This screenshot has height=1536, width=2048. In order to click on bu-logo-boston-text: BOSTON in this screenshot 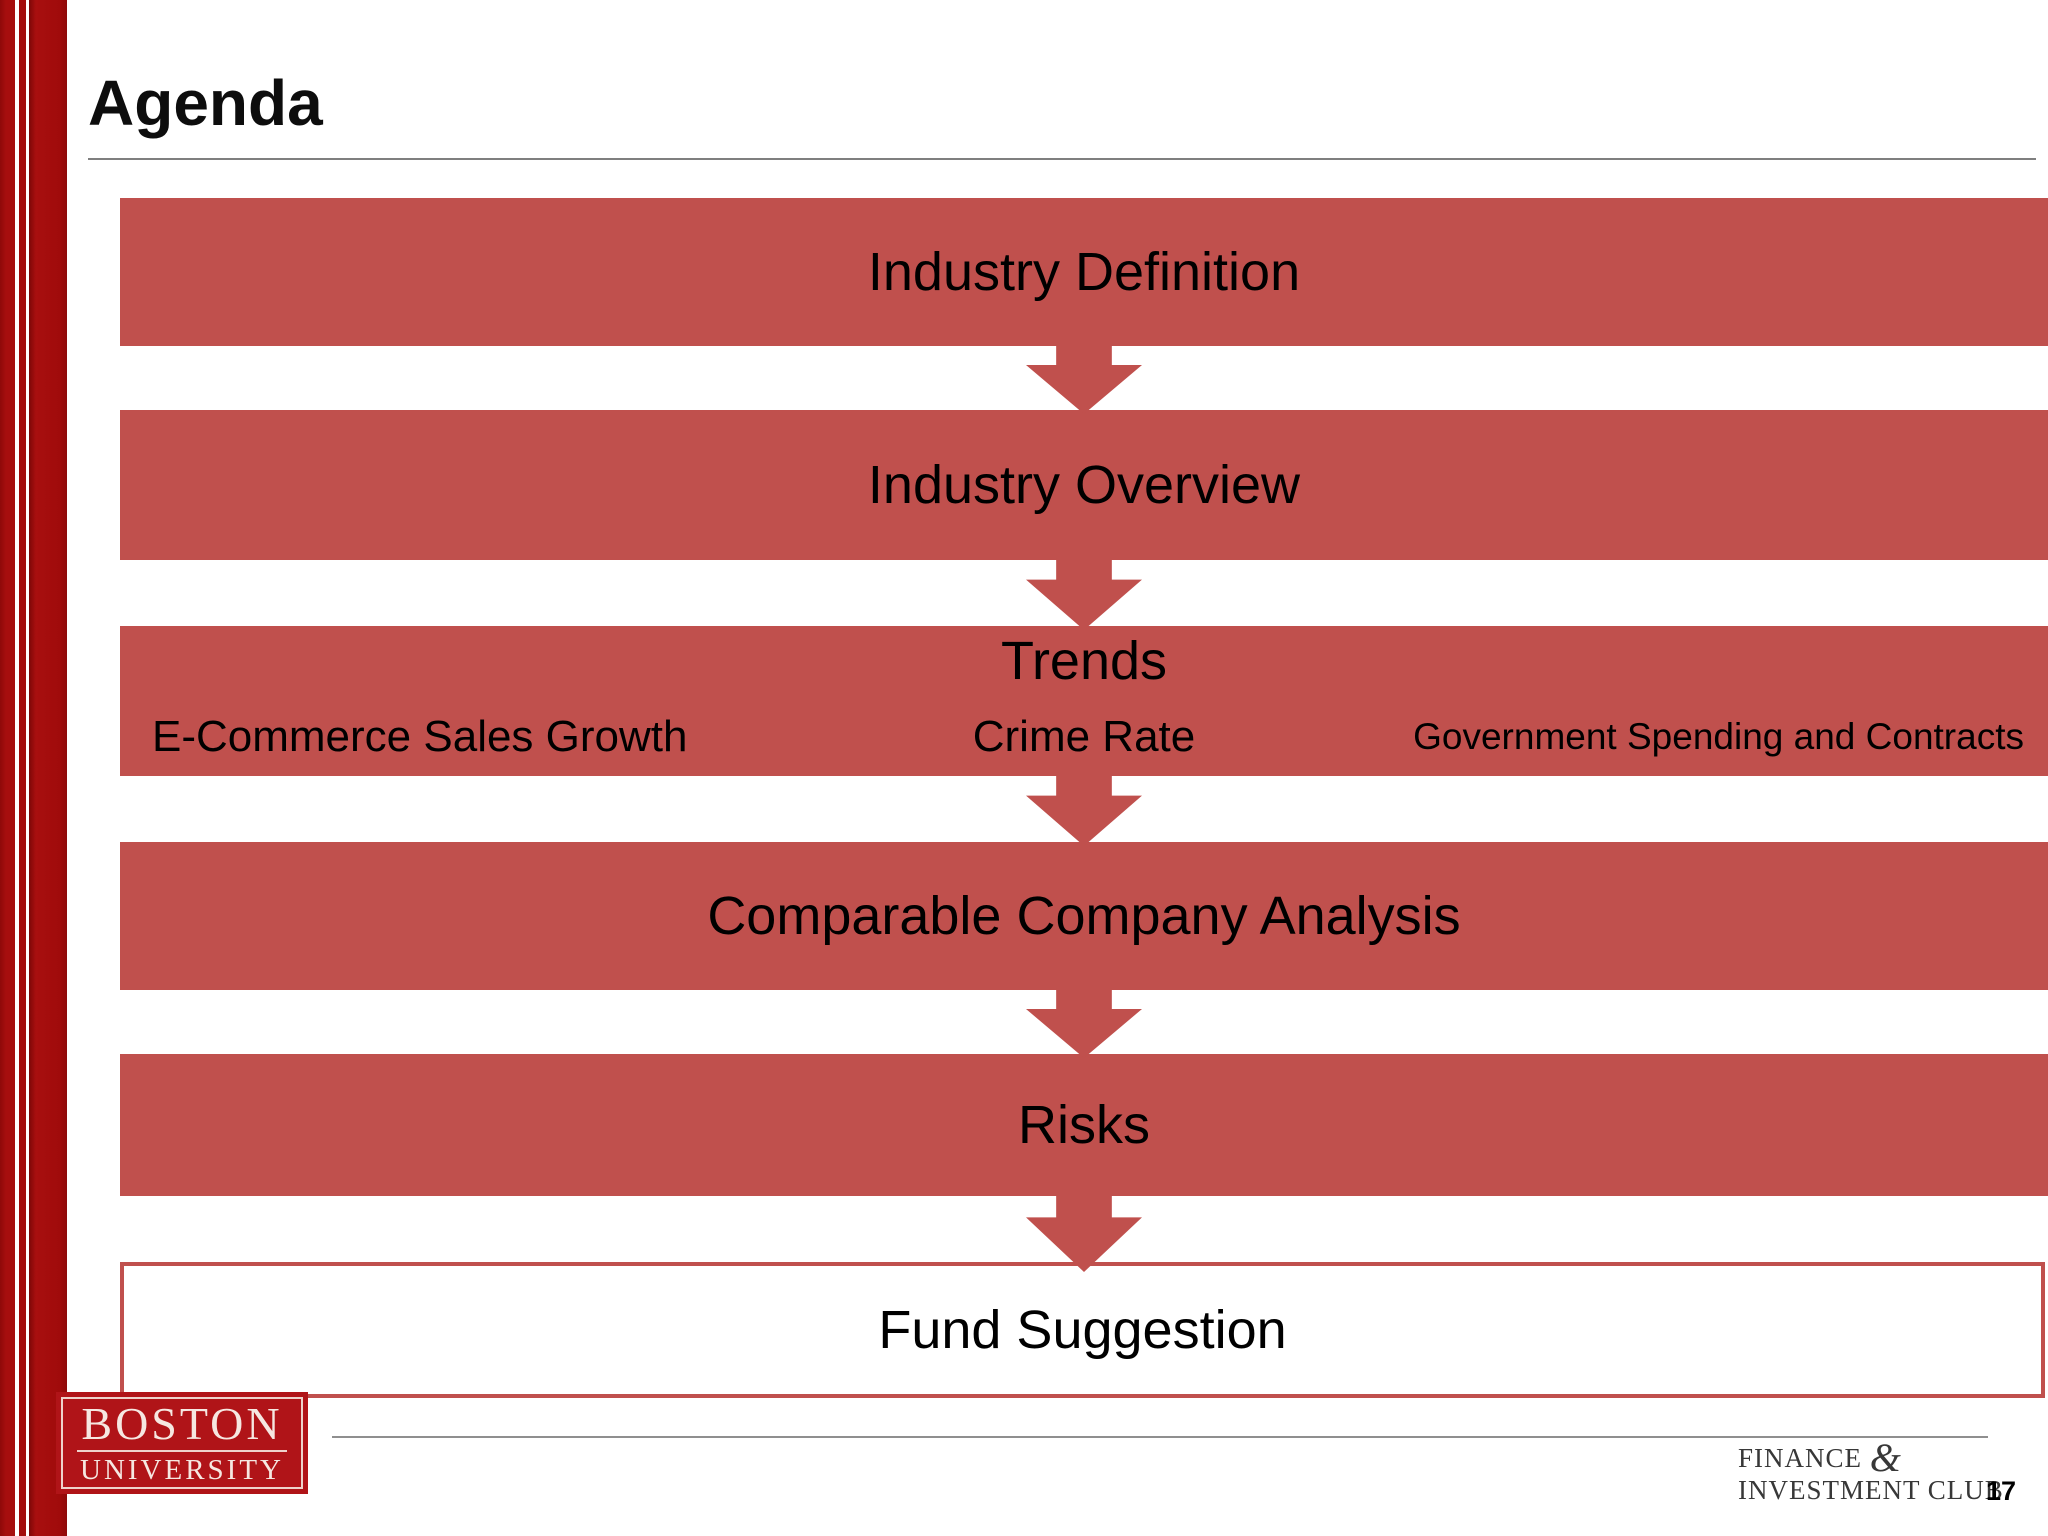, I will do `click(182, 1423)`.